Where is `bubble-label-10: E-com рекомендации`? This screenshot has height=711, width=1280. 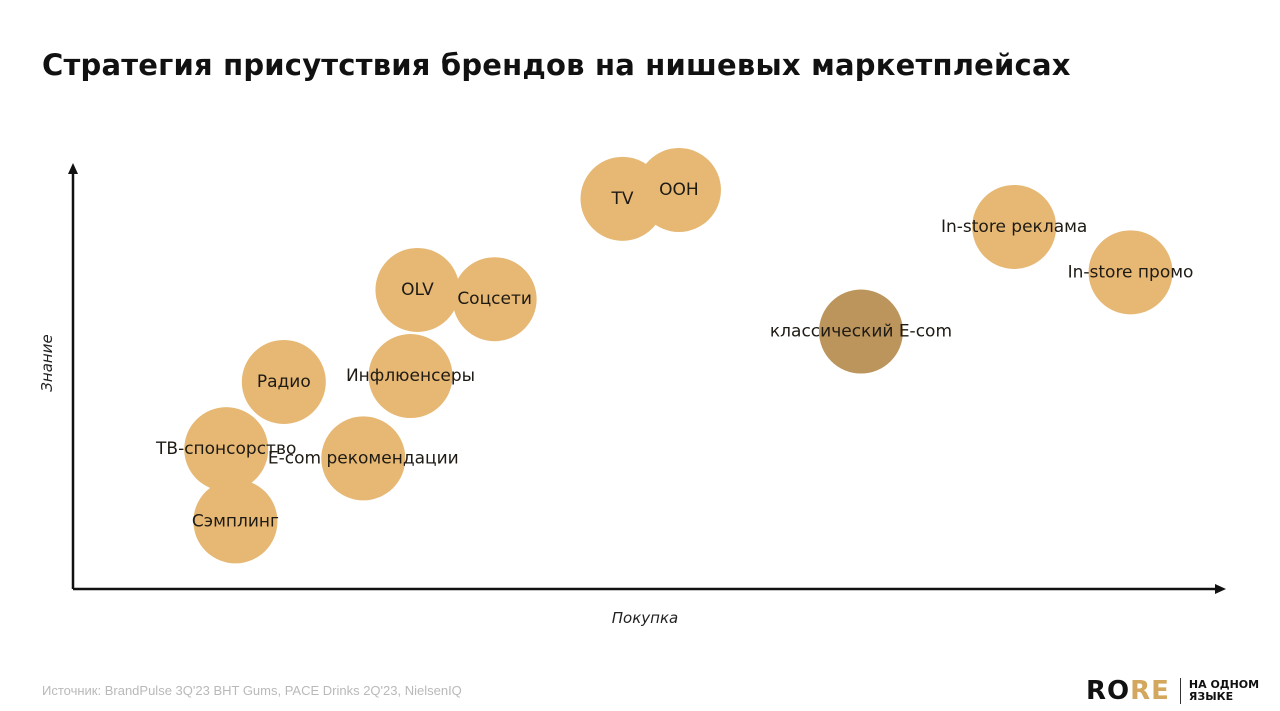 bubble-label-10: E-com рекомендации is located at coordinates (363, 458).